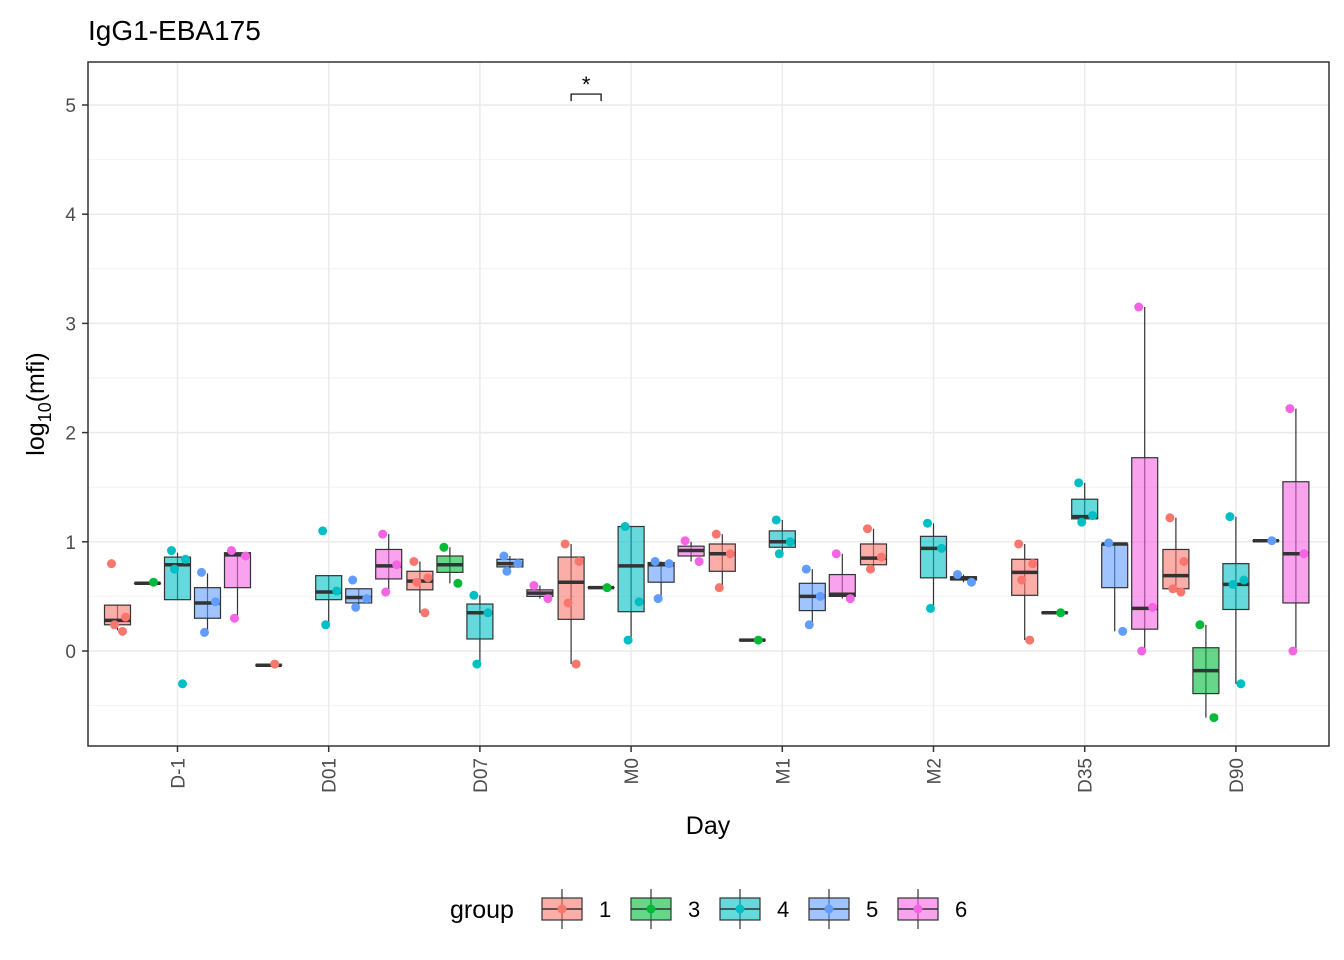 The image size is (1344, 960). What do you see at coordinates (872, 909) in the screenshot?
I see `legend-label: 5` at bounding box center [872, 909].